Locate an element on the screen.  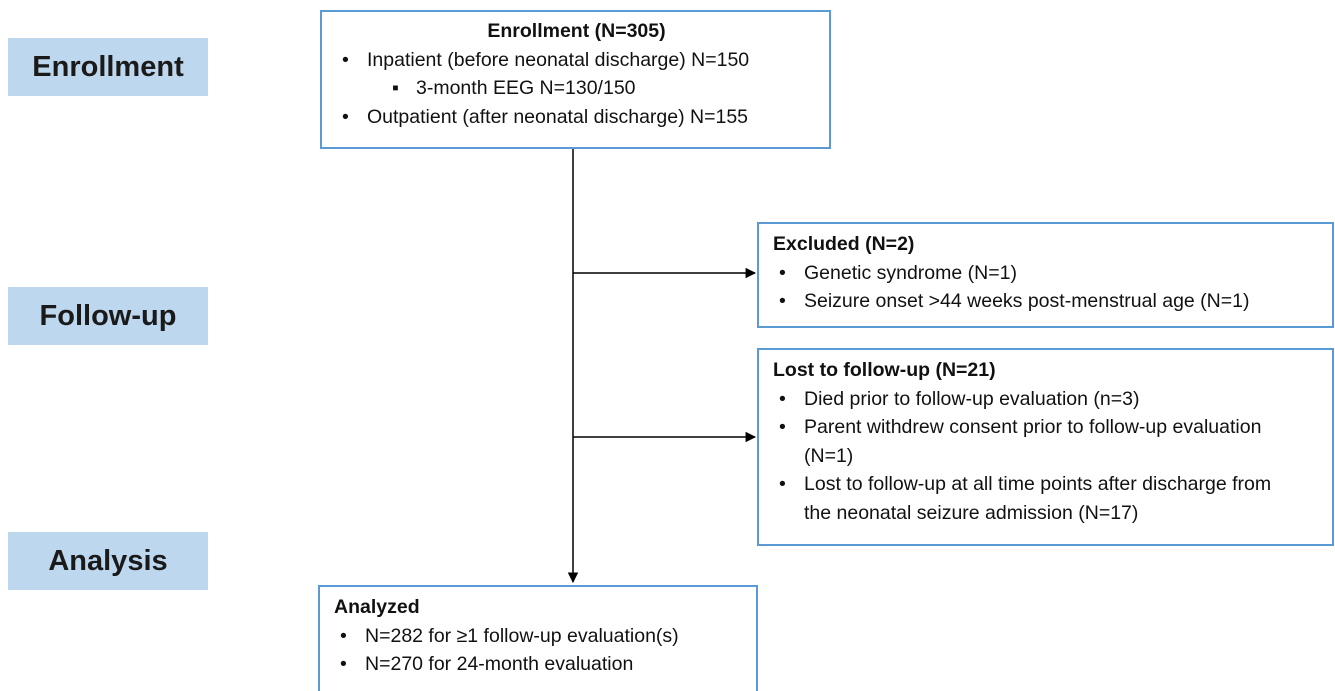
stage-label: Analysis is located at coordinates (108, 561).